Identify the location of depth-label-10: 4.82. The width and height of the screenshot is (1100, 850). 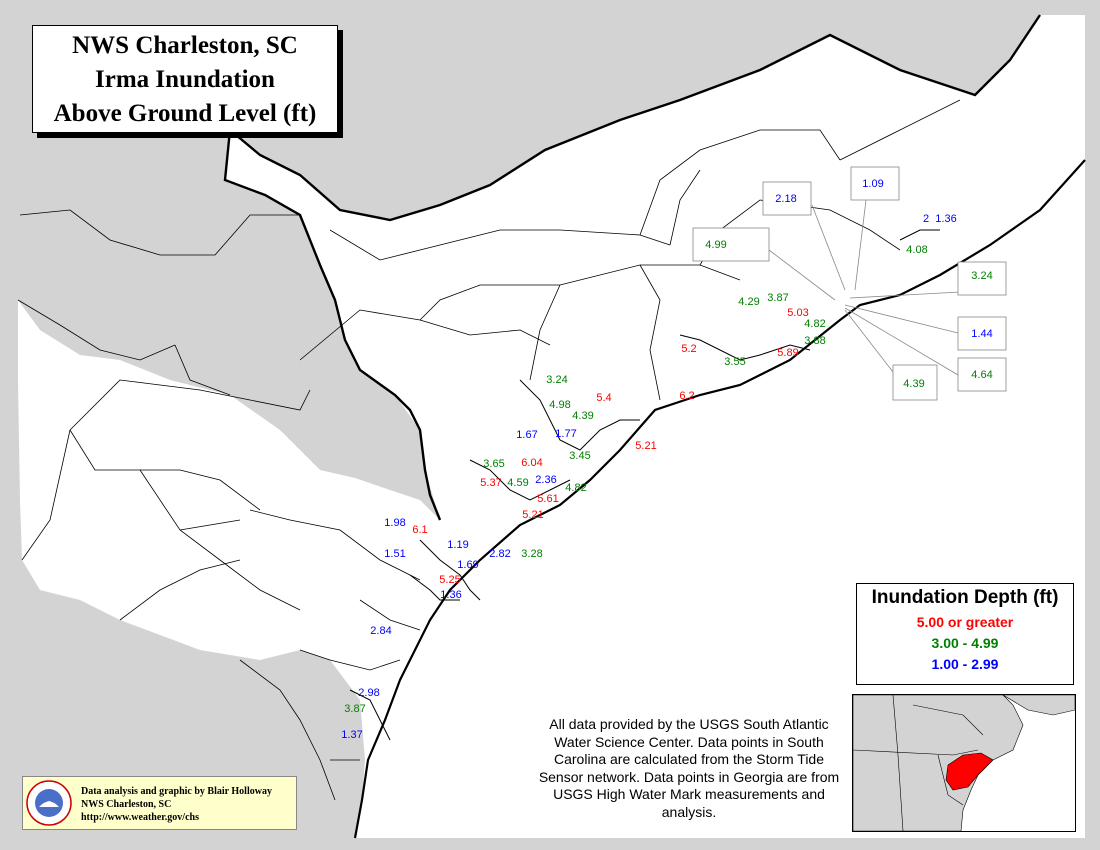
(814, 324).